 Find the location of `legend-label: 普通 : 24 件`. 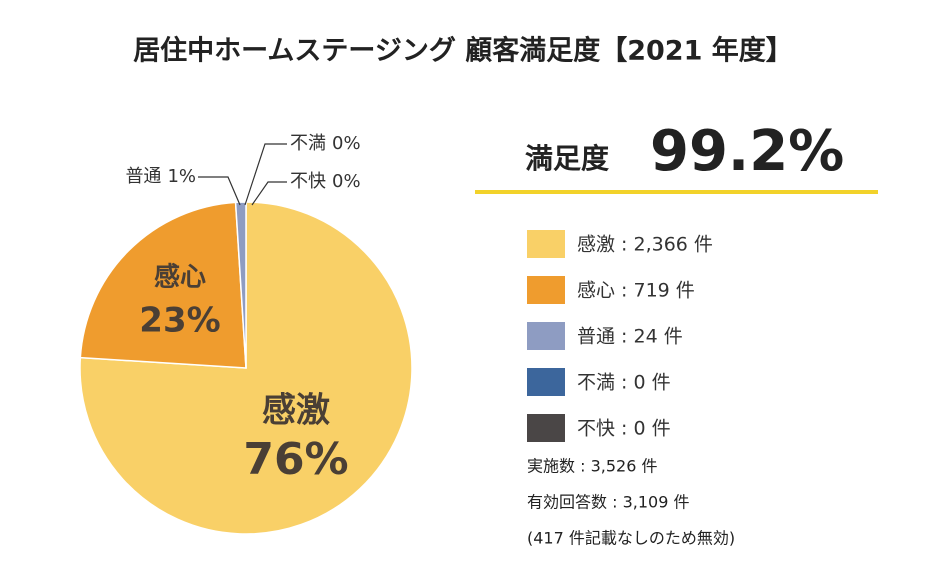

legend-label: 普通 : 24 件 is located at coordinates (630, 337).